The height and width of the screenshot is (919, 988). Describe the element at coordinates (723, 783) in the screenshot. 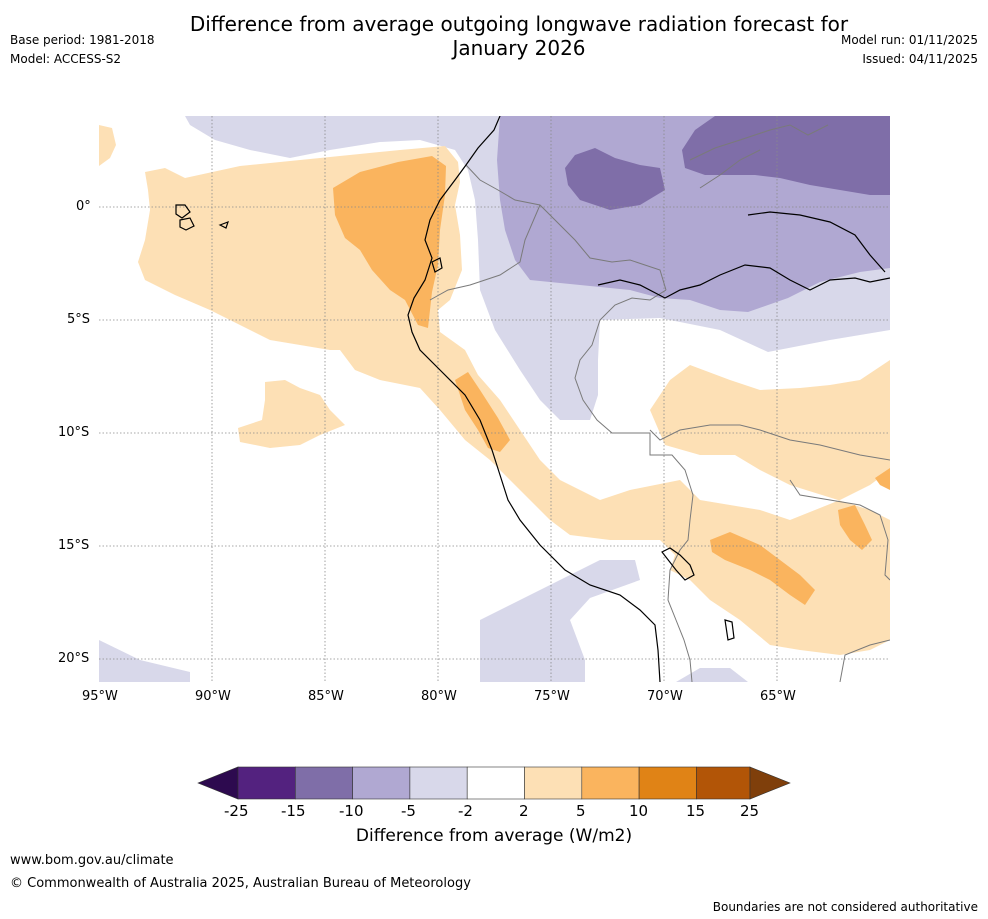

I see `colorbar-bin-p15-p25` at that location.